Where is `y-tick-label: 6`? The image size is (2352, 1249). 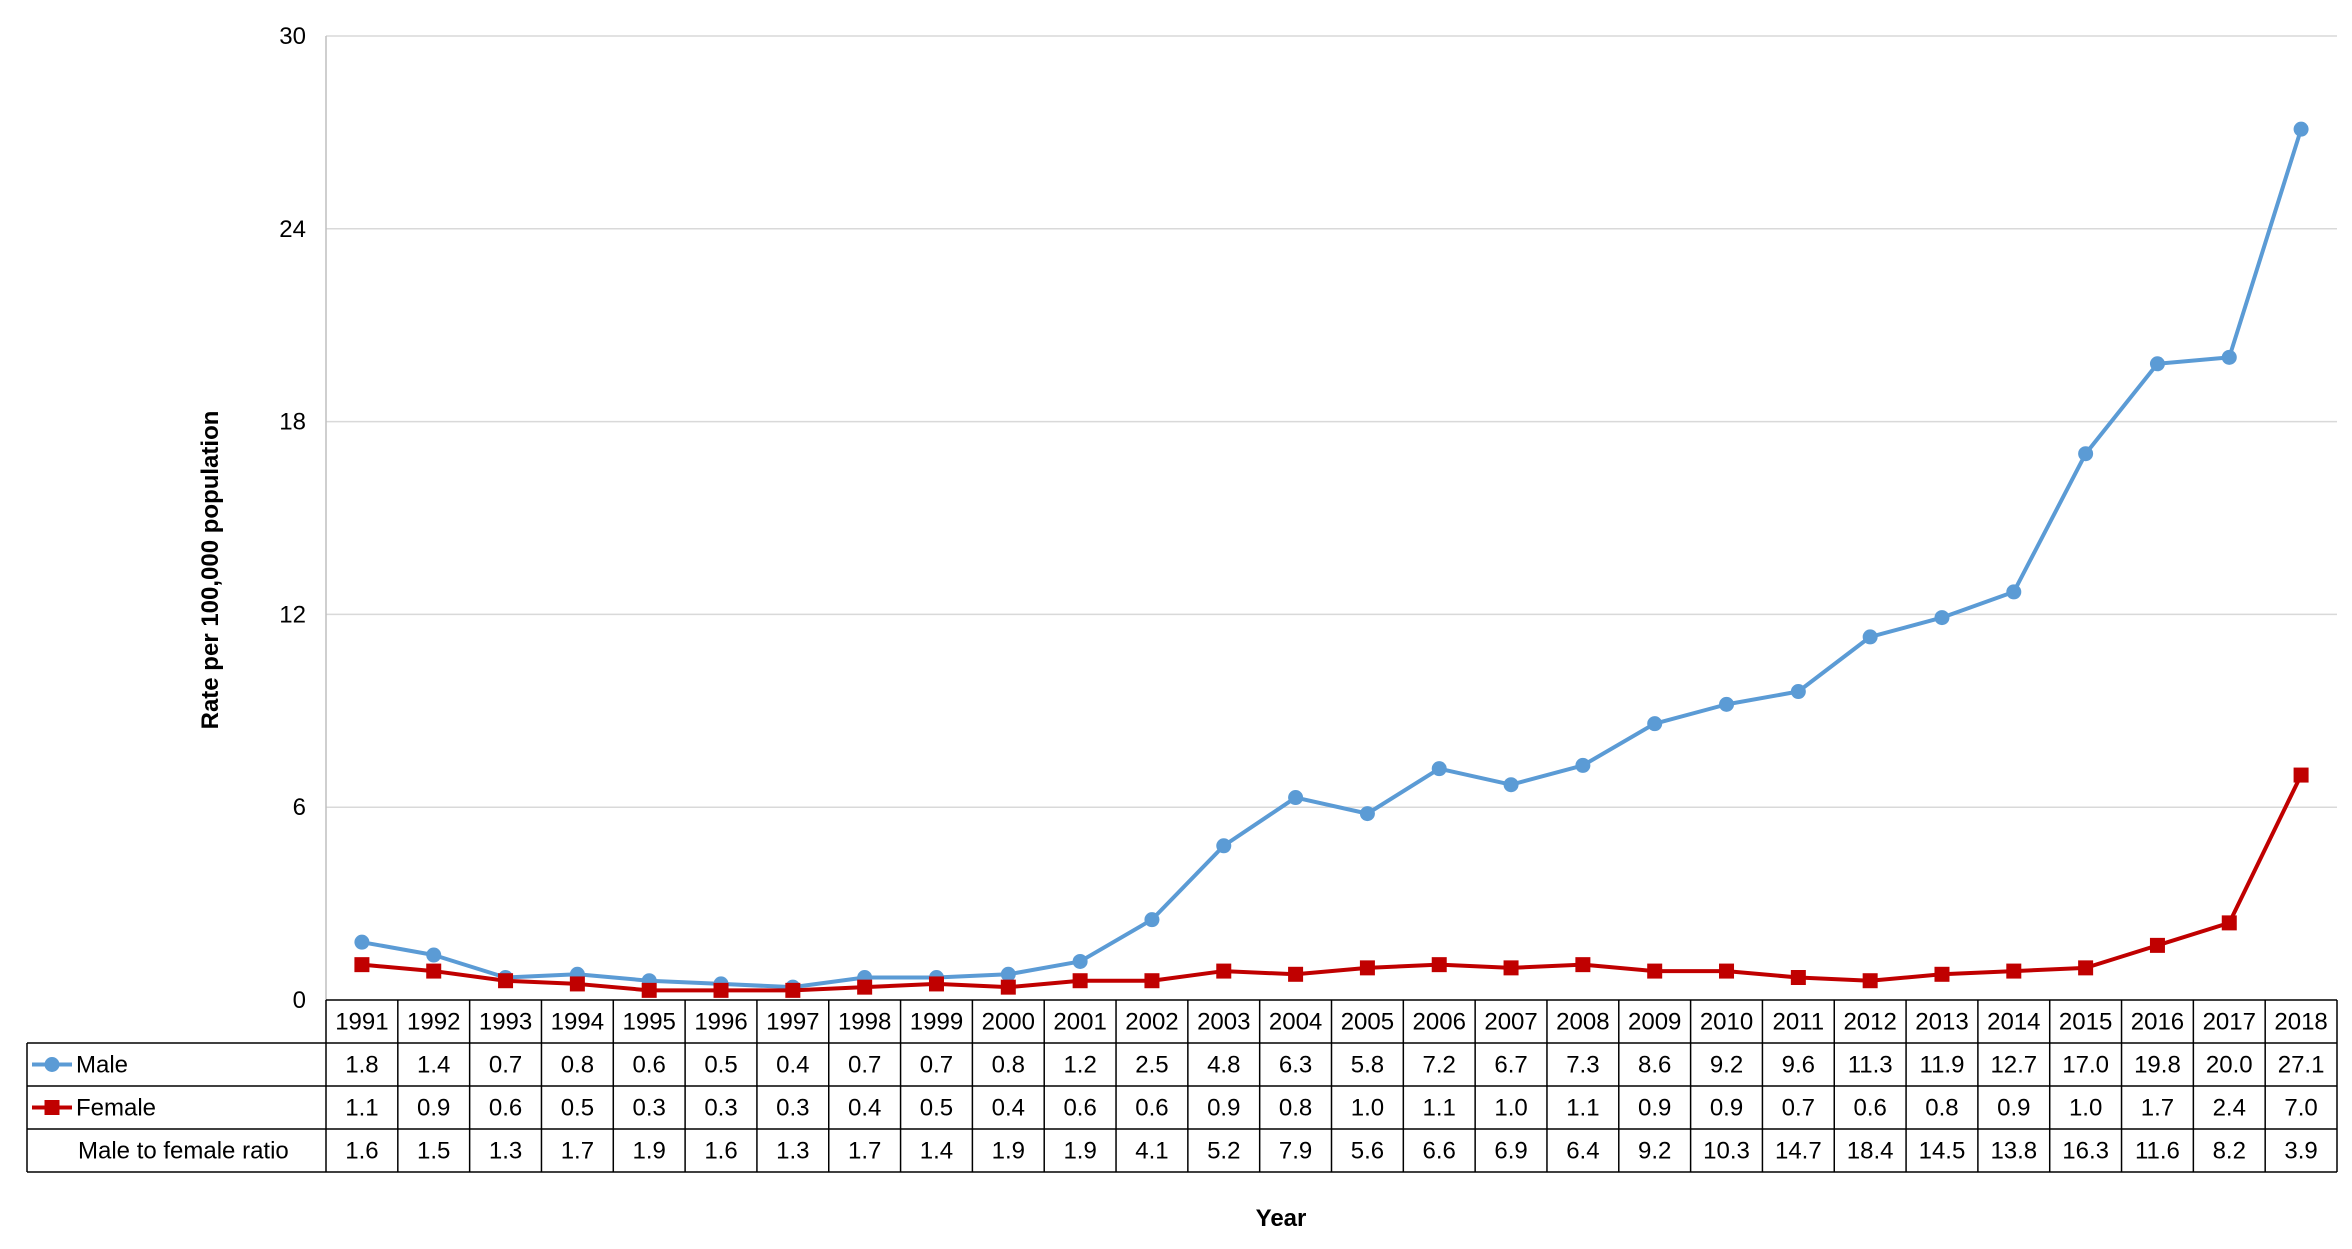
y-tick-label: 6 is located at coordinates (299, 807).